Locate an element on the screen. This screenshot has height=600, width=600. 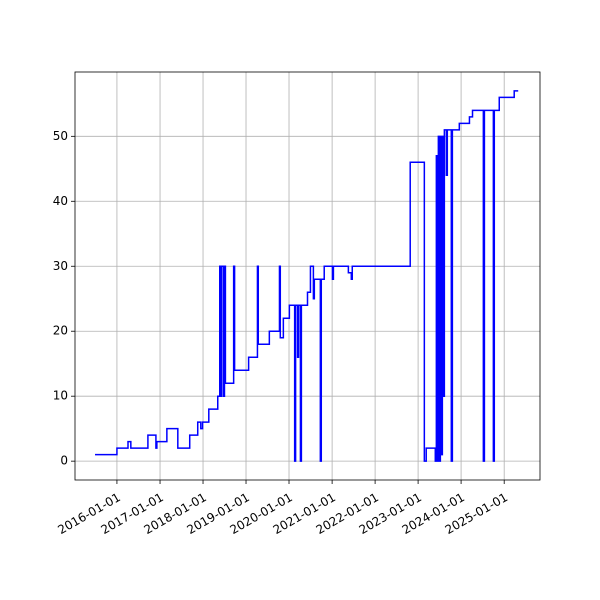
y-tick-label: 0 is located at coordinates (64, 461).